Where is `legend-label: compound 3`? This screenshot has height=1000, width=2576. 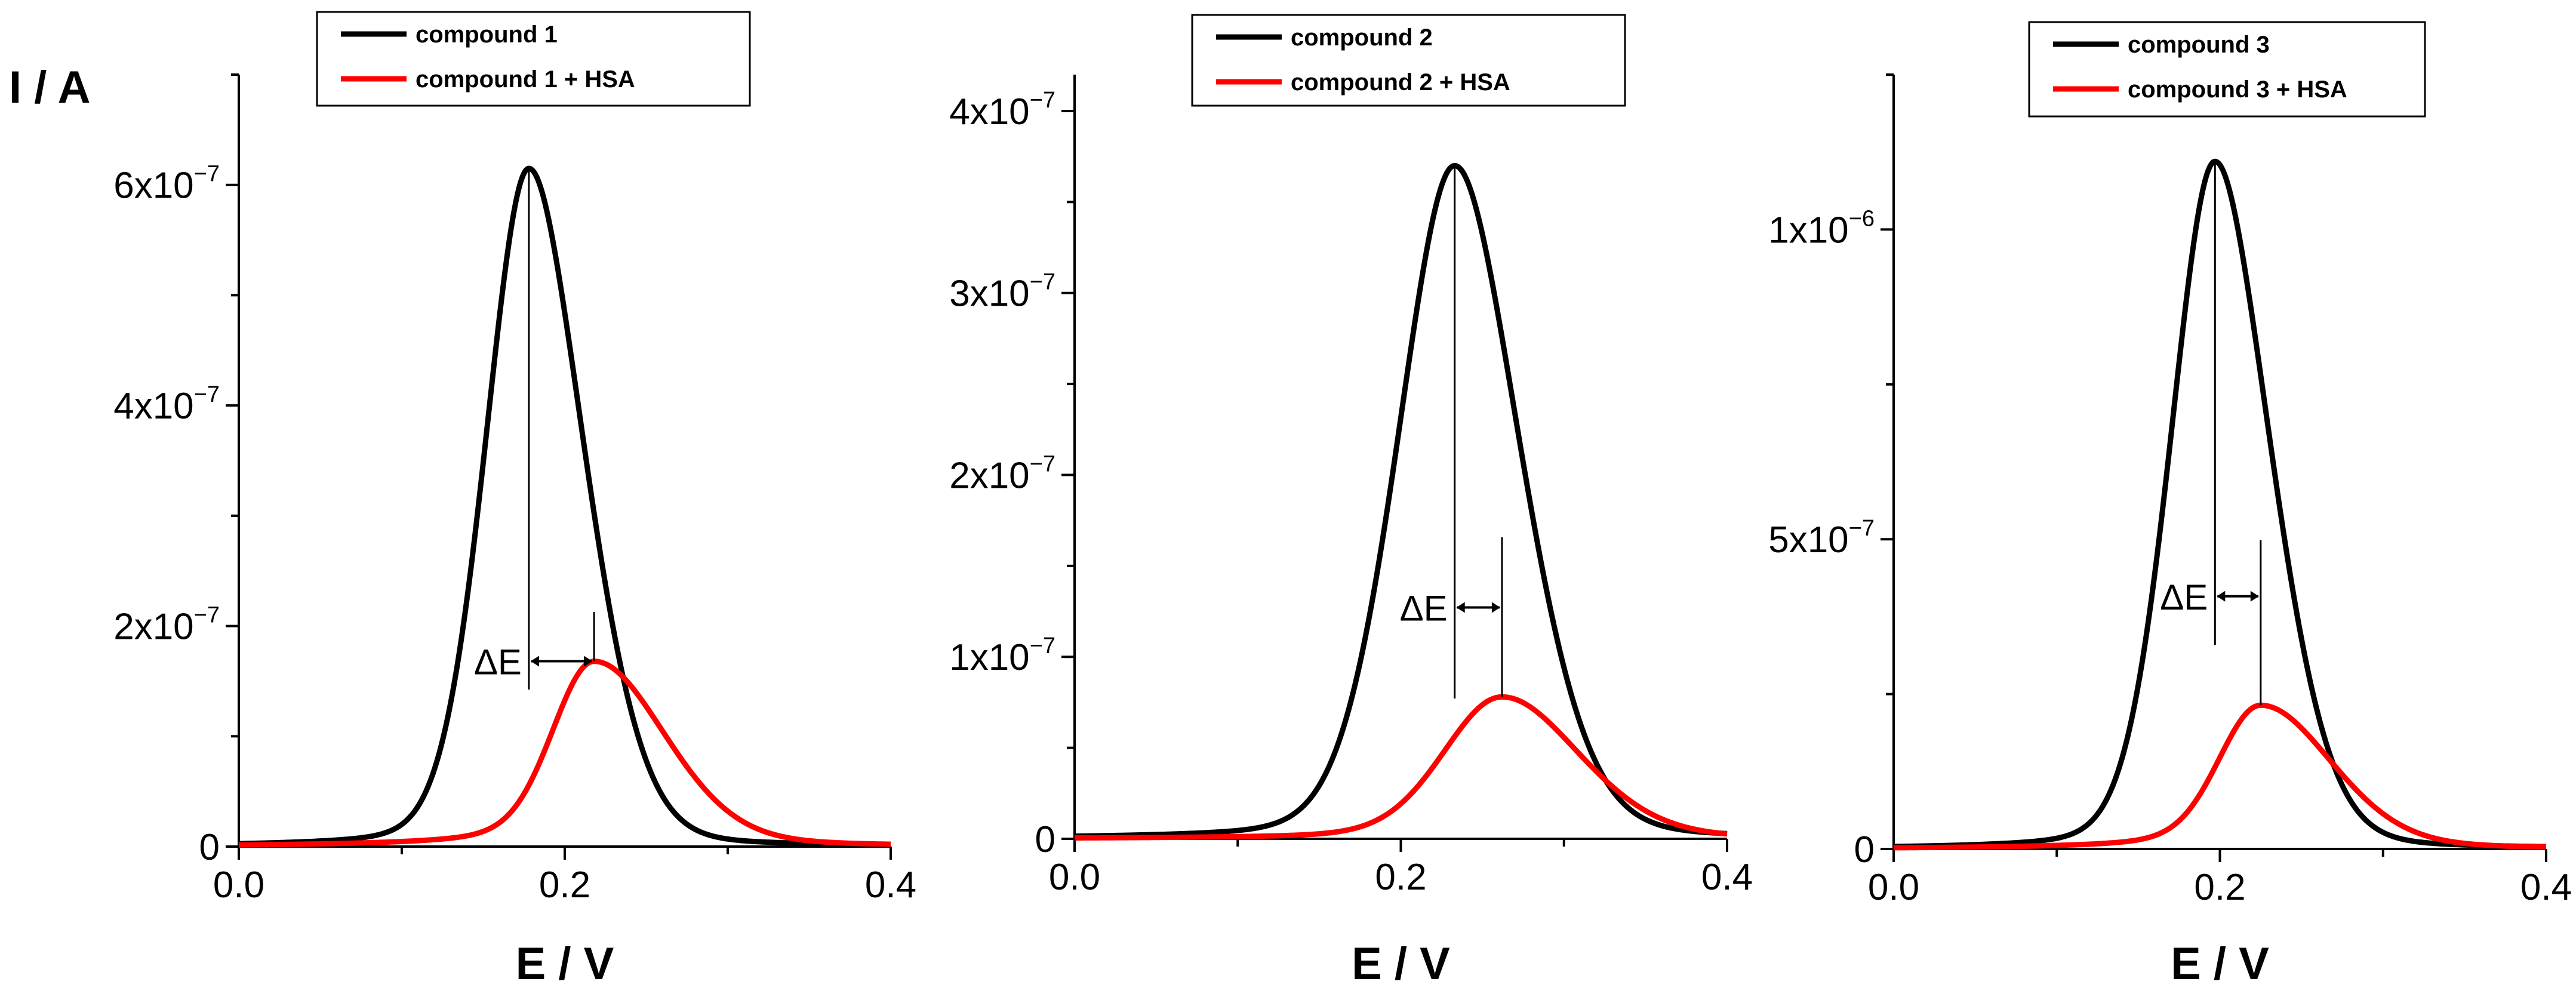 legend-label: compound 3 is located at coordinates (2199, 45).